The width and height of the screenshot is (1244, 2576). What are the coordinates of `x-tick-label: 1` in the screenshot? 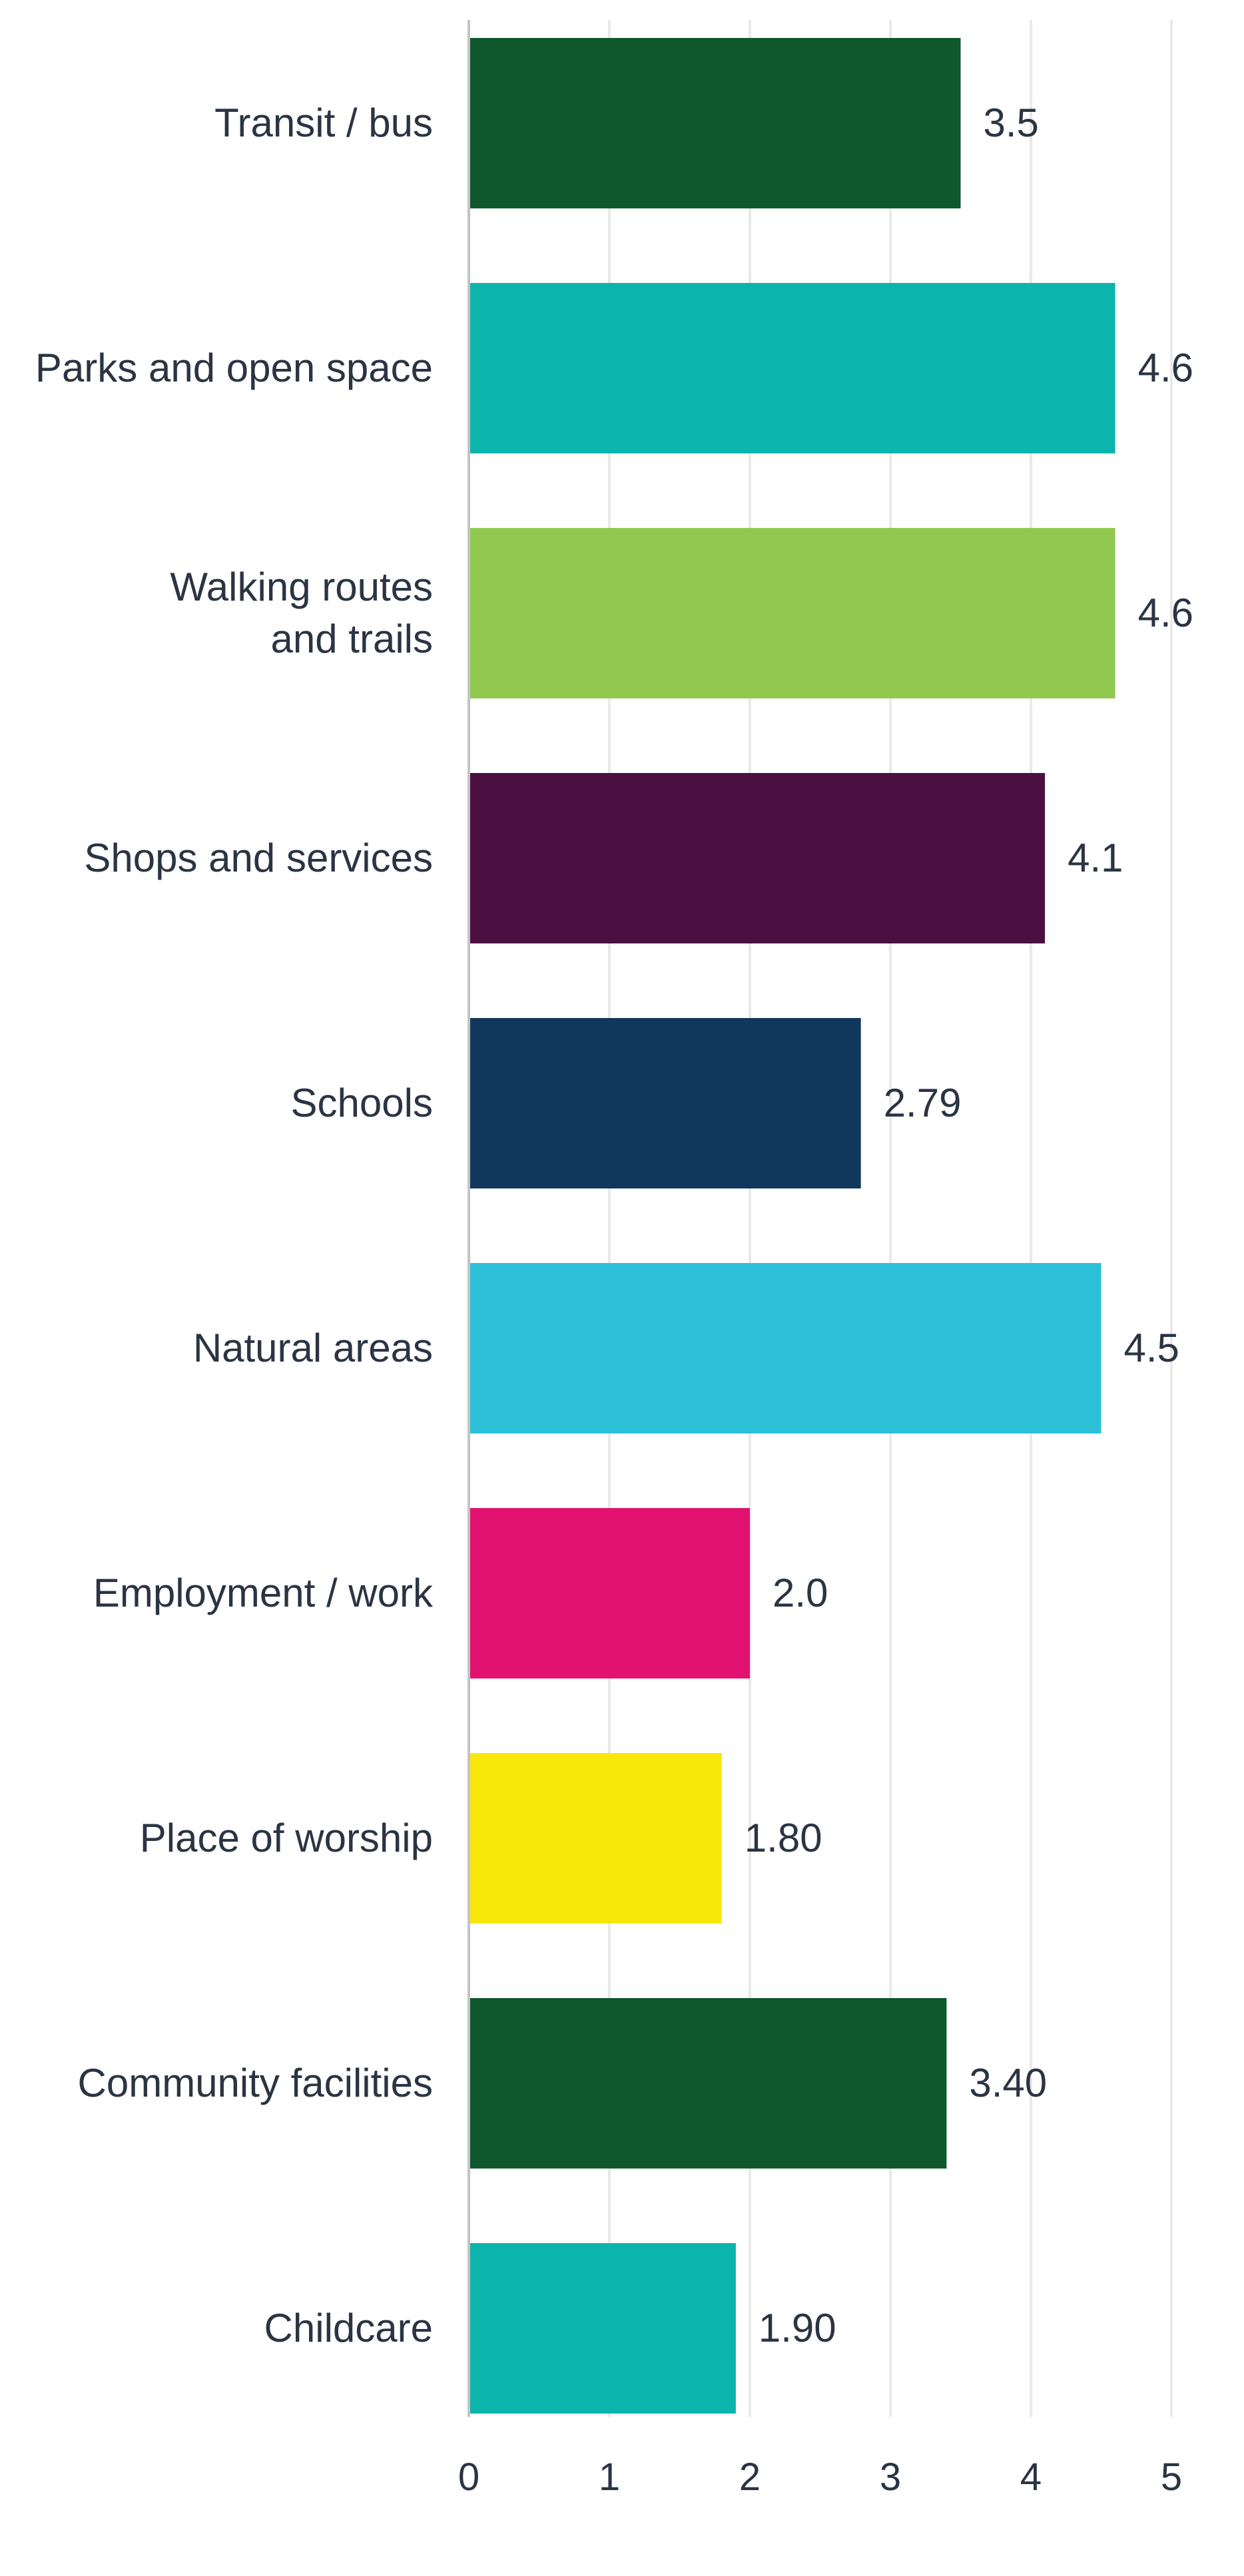 It's located at (609, 2477).